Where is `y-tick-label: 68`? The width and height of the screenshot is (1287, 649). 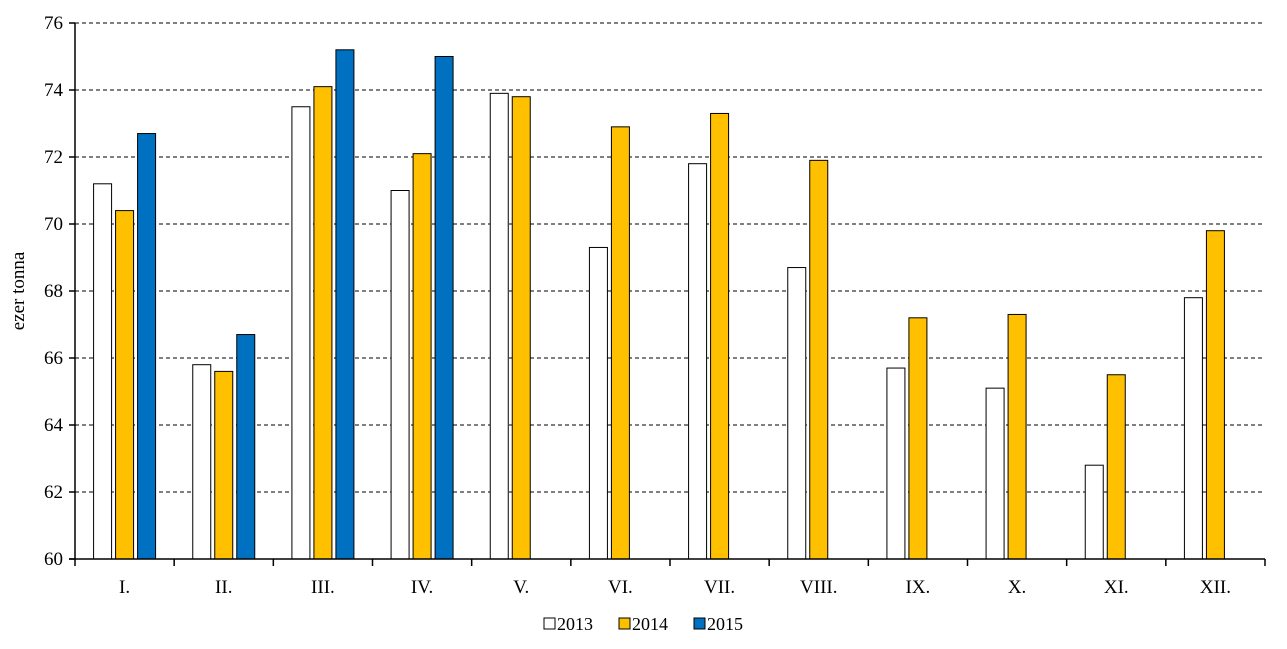 y-tick-label: 68 is located at coordinates (53, 291).